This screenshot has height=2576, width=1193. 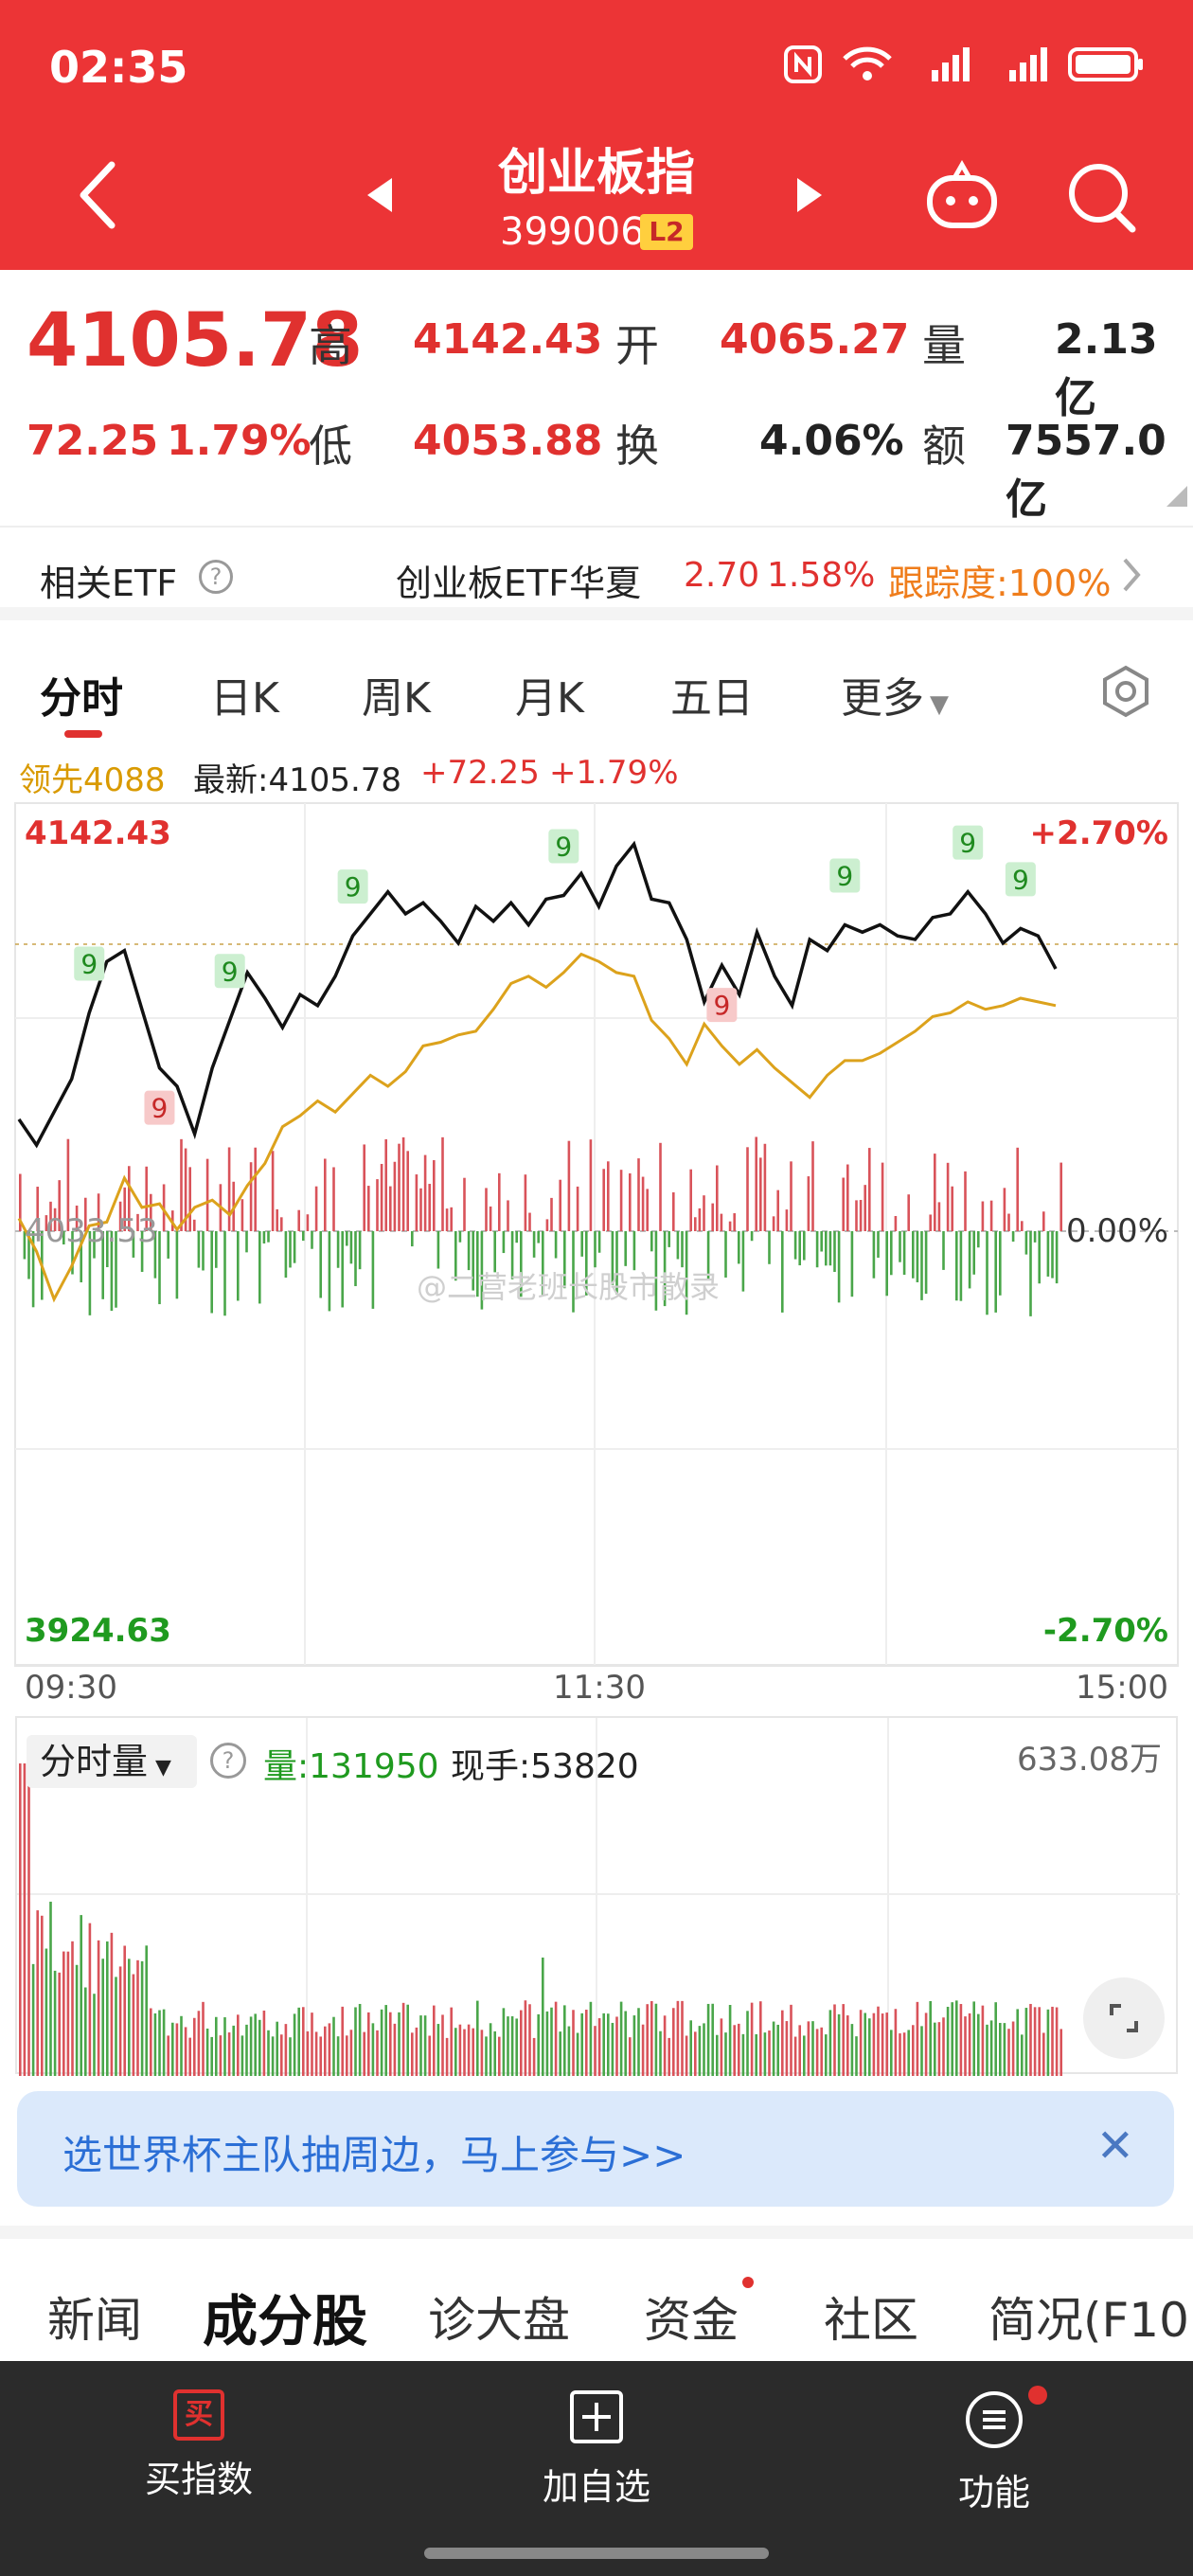 I want to click on subtab-community: 社区, so click(x=871, y=2320).